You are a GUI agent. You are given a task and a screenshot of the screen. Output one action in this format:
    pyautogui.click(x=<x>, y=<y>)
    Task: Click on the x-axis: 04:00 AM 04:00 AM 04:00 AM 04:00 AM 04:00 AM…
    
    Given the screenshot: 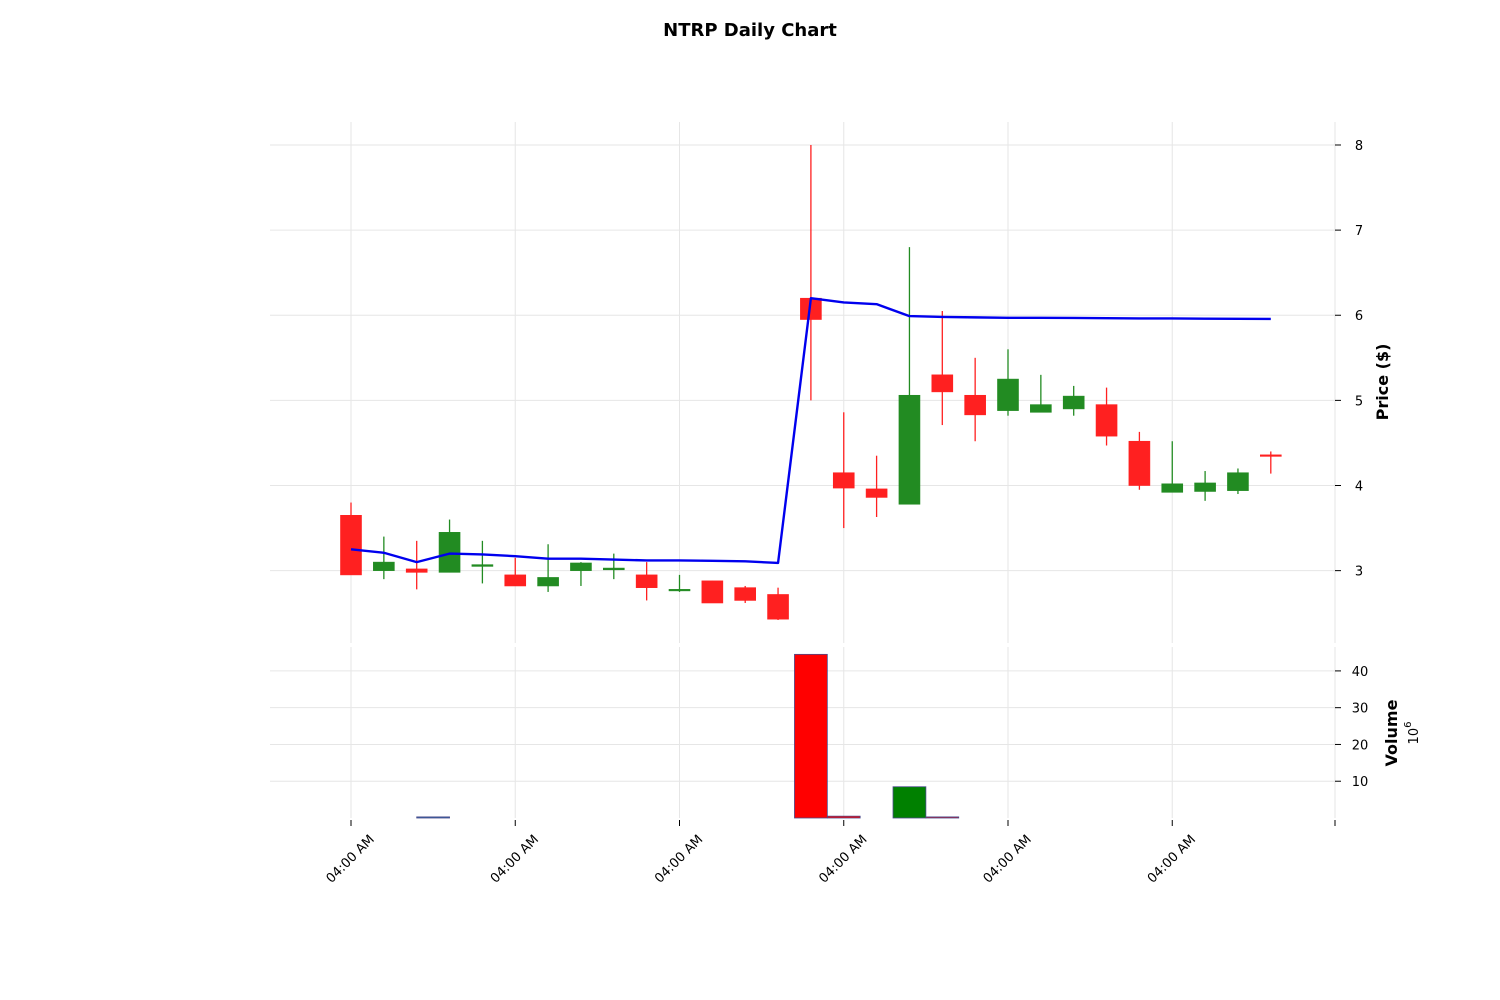 What is the action you would take?
    pyautogui.click(x=830, y=853)
    